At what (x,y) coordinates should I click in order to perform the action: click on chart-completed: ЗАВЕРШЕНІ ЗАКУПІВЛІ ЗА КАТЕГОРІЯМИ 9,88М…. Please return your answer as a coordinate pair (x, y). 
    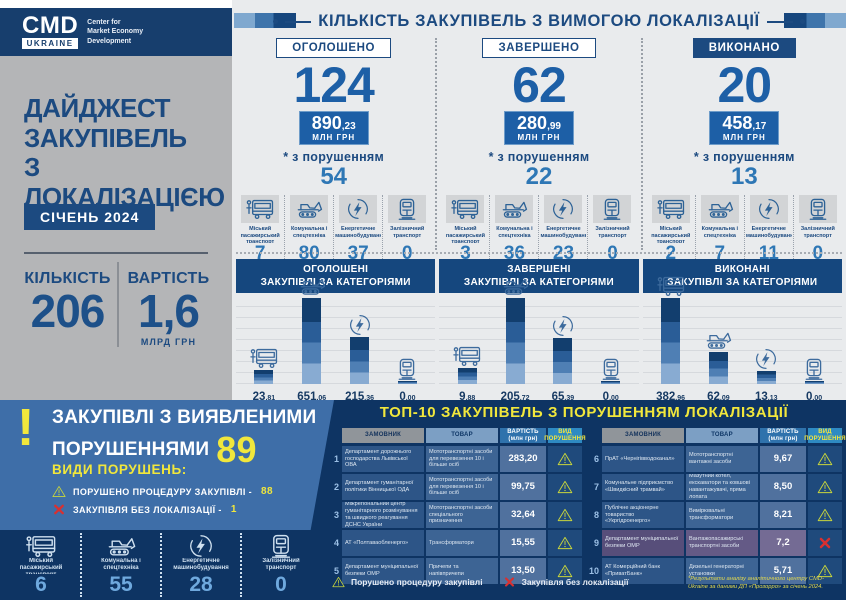
    Looking at the image, I should click on (539, 335).